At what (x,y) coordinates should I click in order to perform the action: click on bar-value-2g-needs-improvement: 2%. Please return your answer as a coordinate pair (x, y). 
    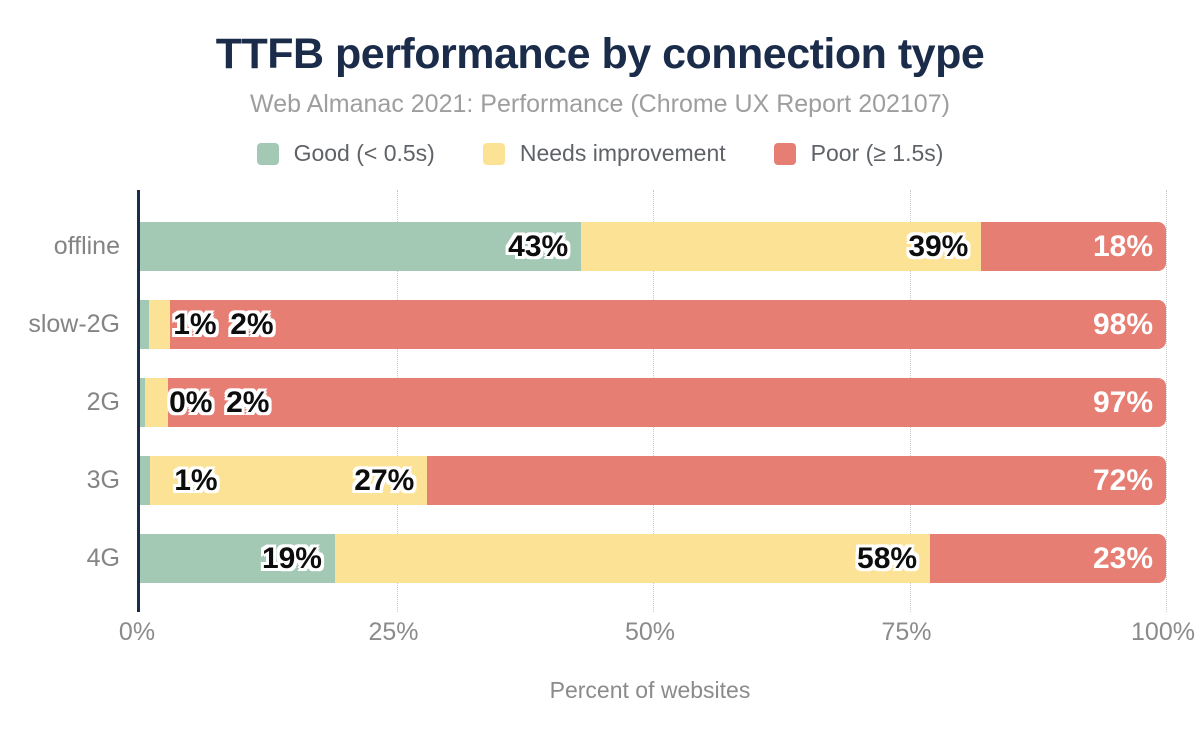
    Looking at the image, I should click on (248, 402).